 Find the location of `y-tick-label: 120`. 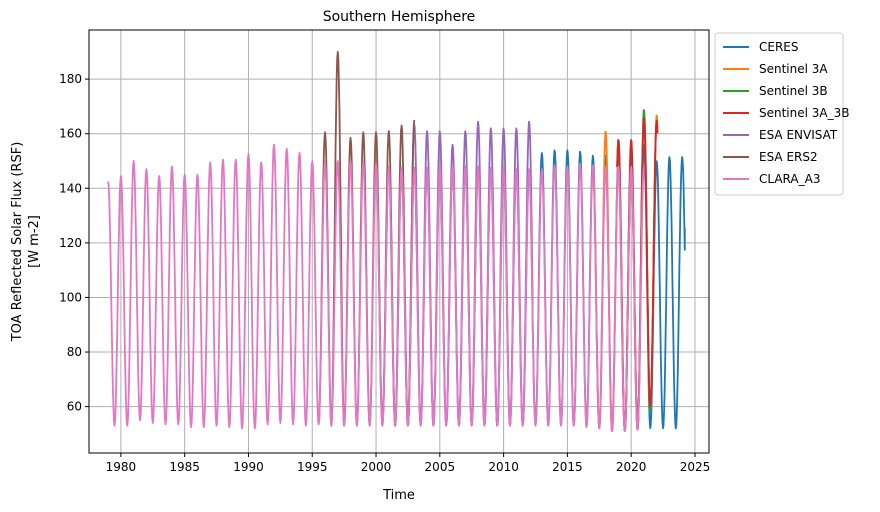

y-tick-label: 120 is located at coordinates (70, 243).